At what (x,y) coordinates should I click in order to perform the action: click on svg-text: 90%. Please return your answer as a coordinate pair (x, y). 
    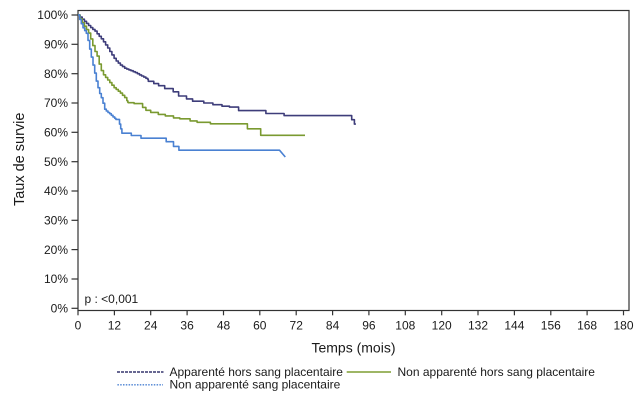
    Looking at the image, I should click on (56, 45).